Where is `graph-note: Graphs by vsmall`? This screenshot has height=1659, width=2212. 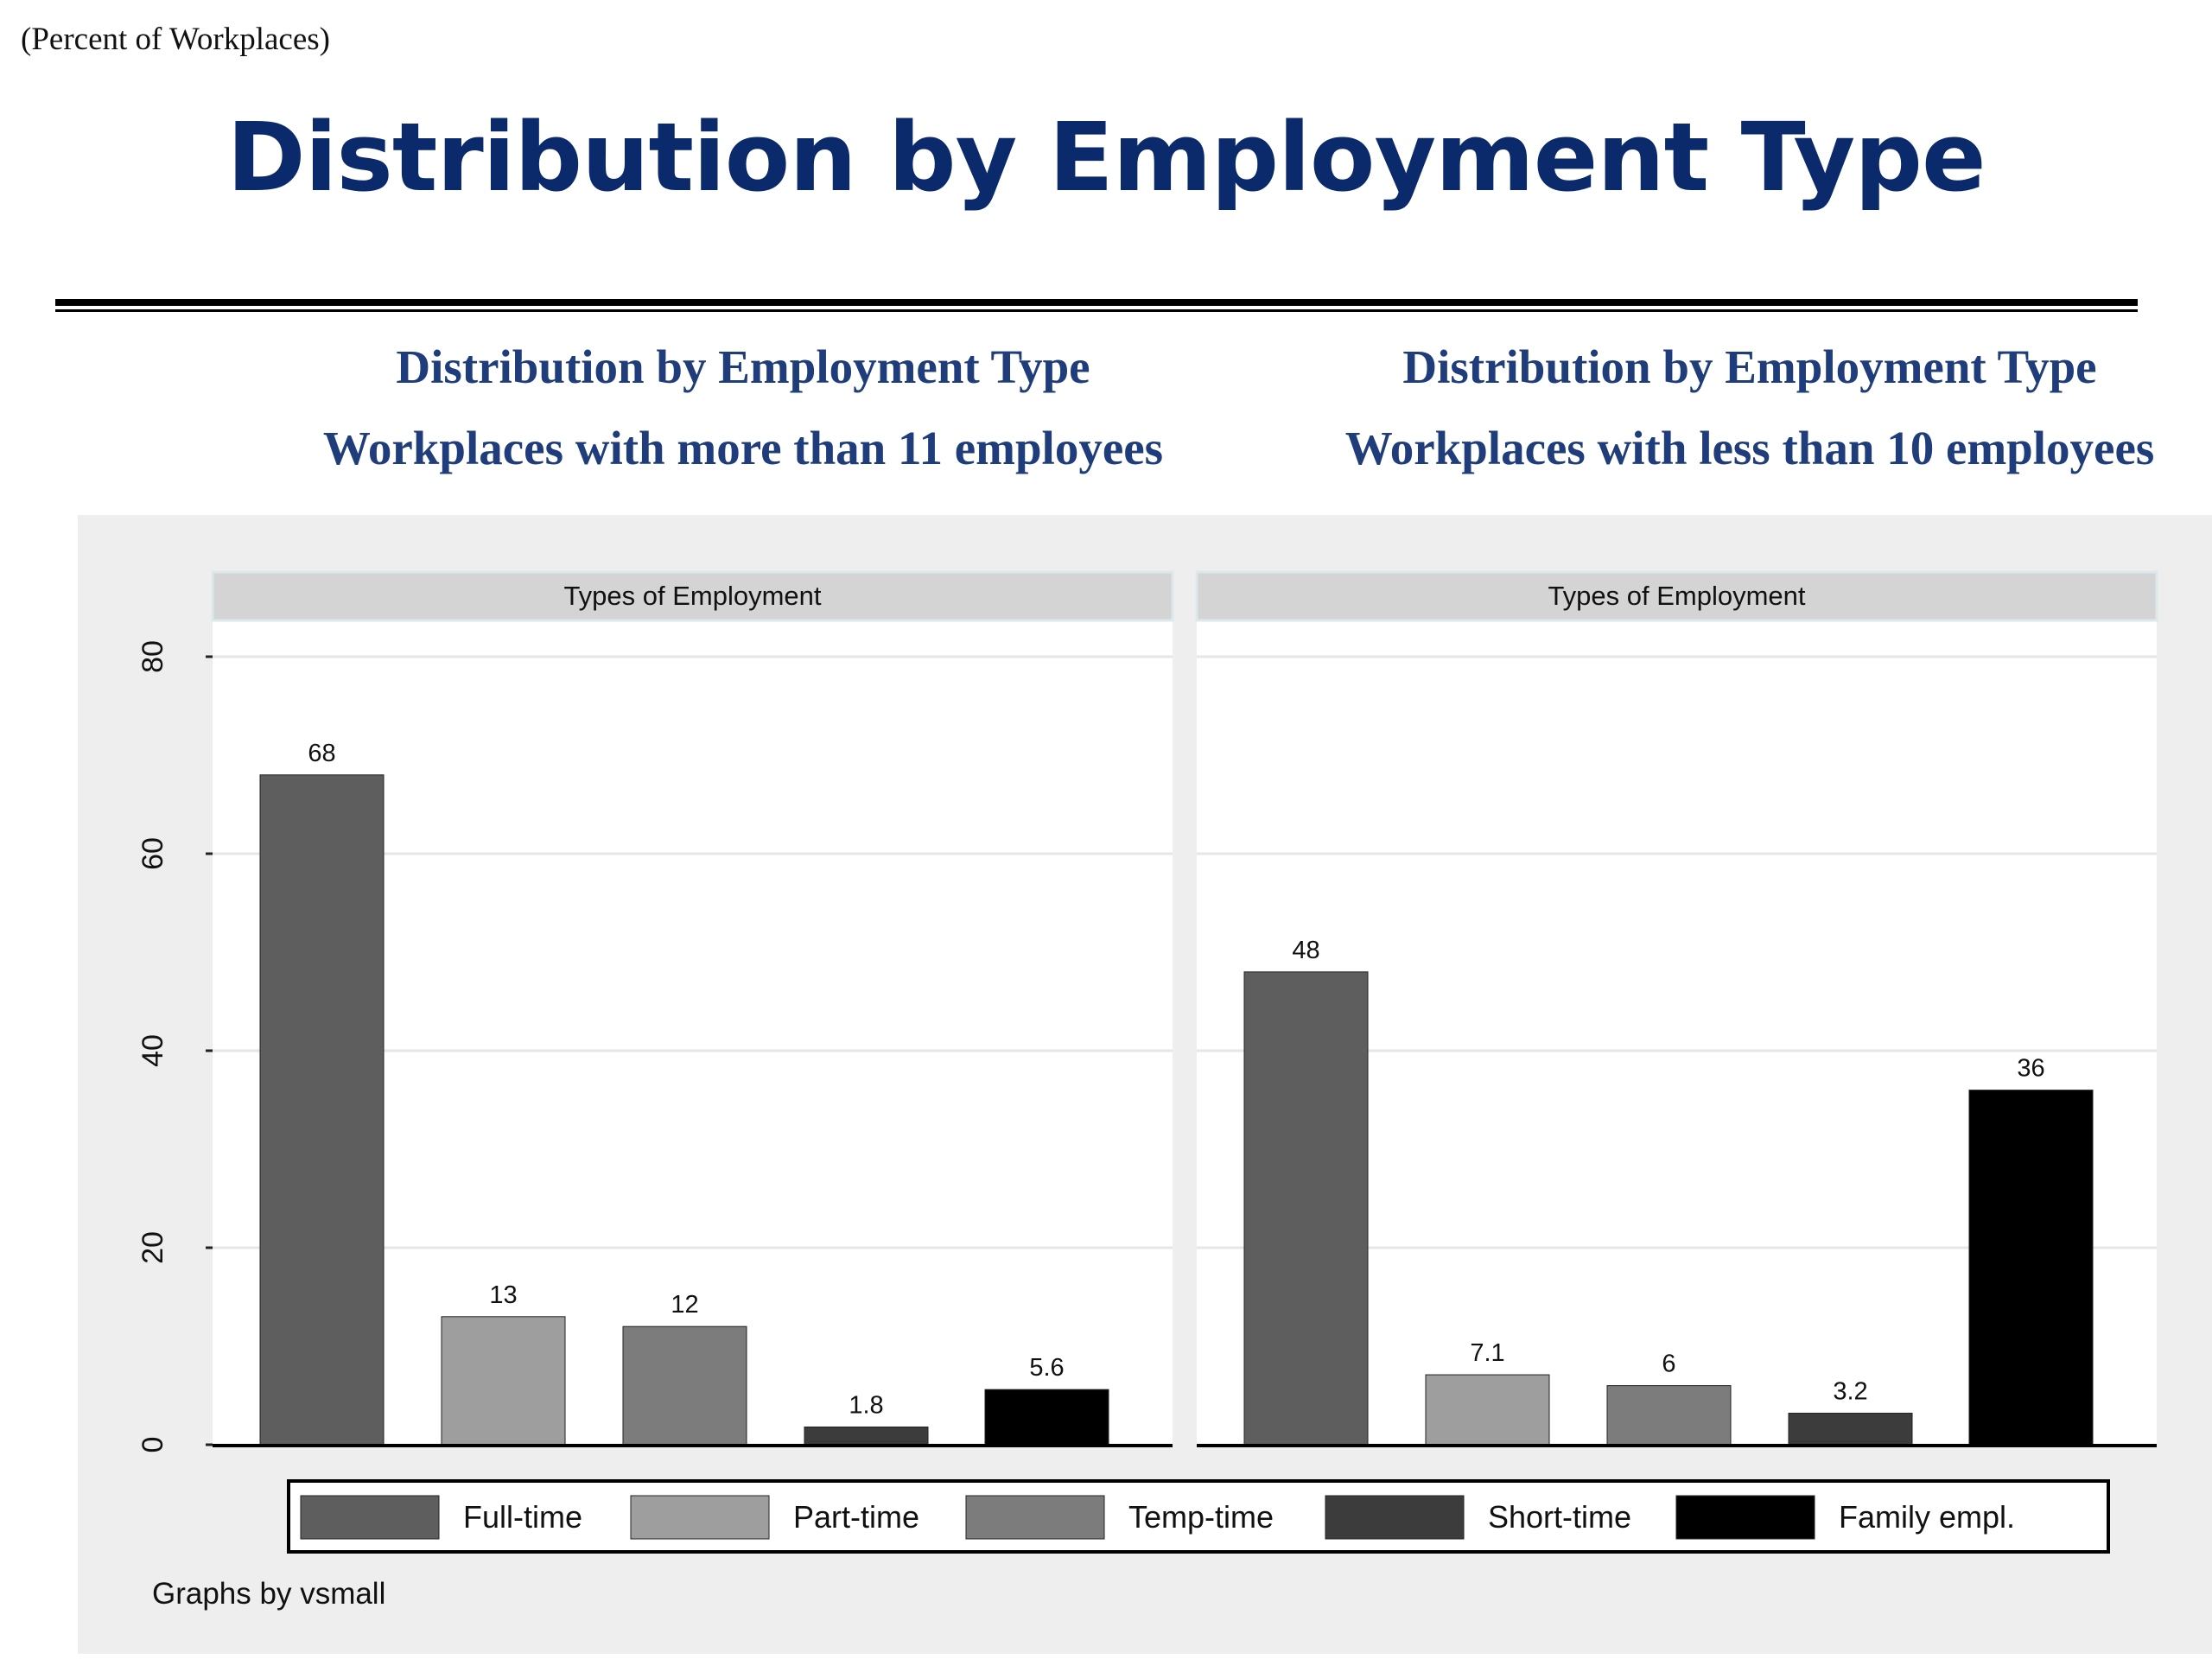
graph-note: Graphs by vsmall is located at coordinates (268, 1594).